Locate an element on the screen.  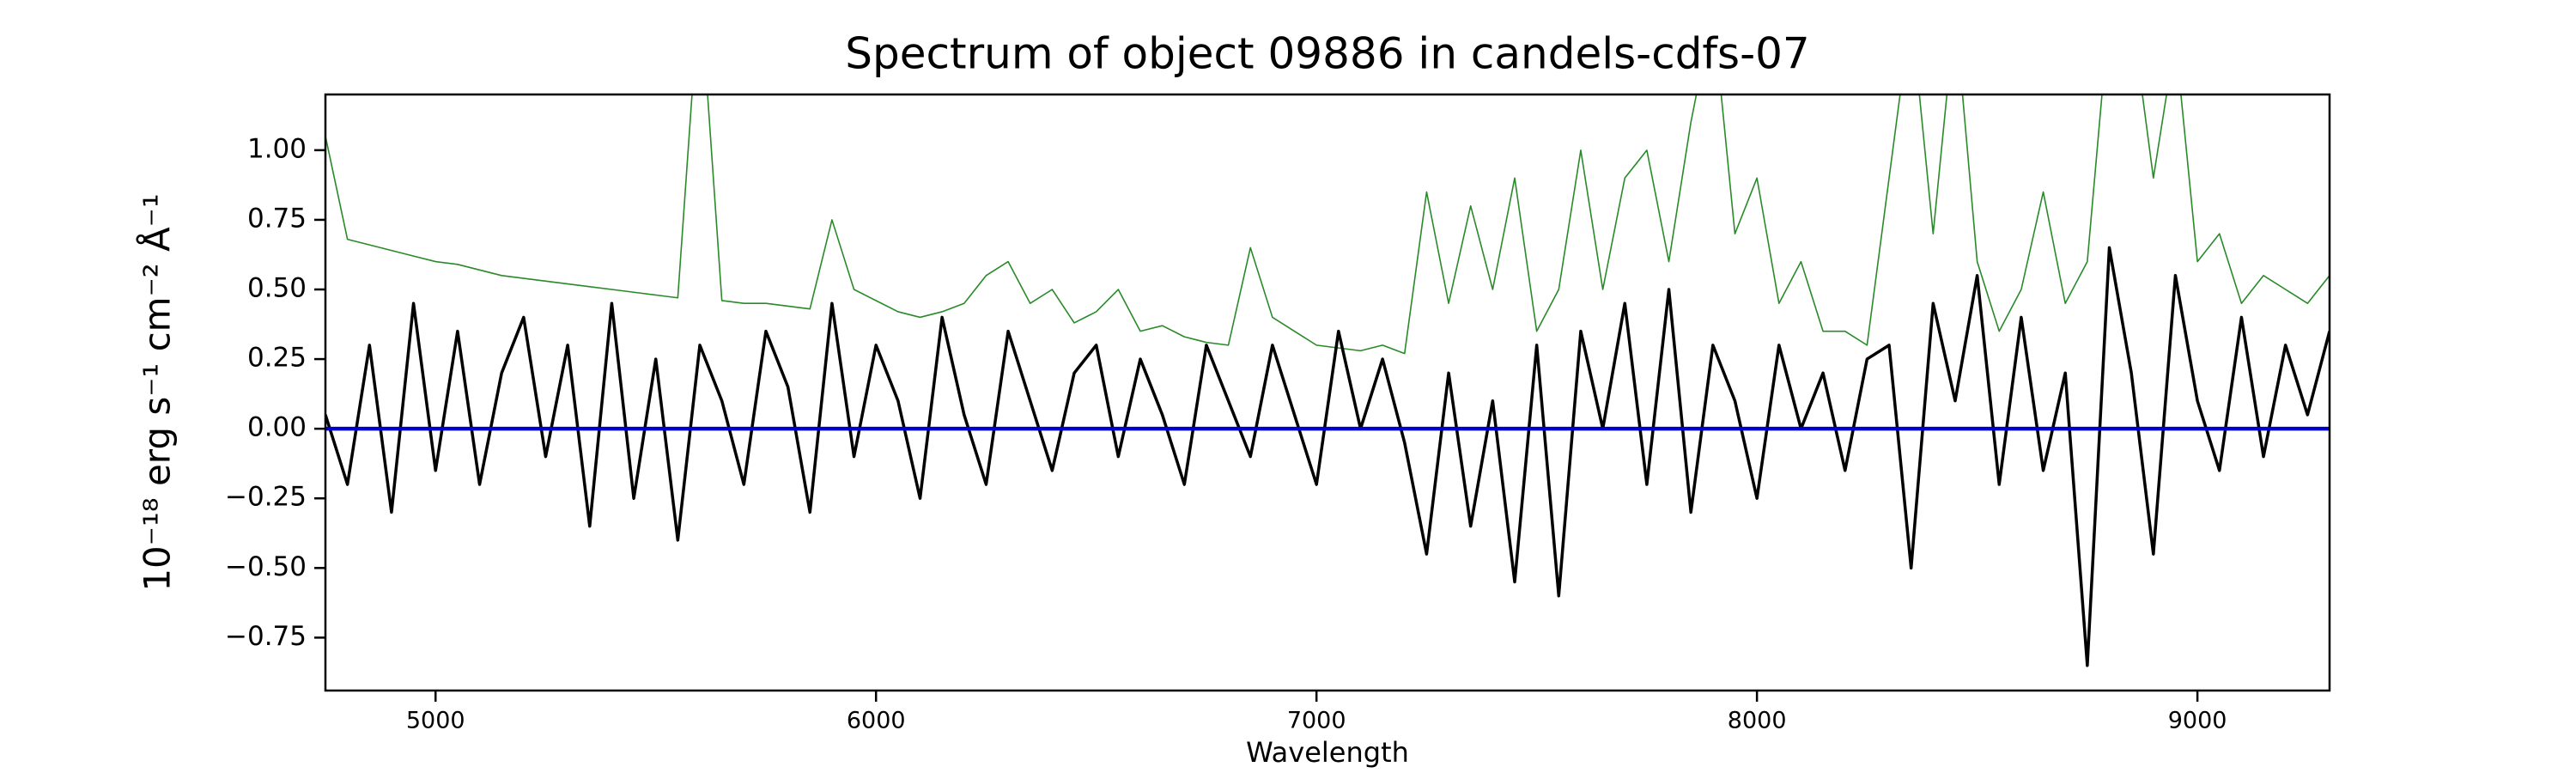
y-tick-label: −0.75 is located at coordinates (266, 636).